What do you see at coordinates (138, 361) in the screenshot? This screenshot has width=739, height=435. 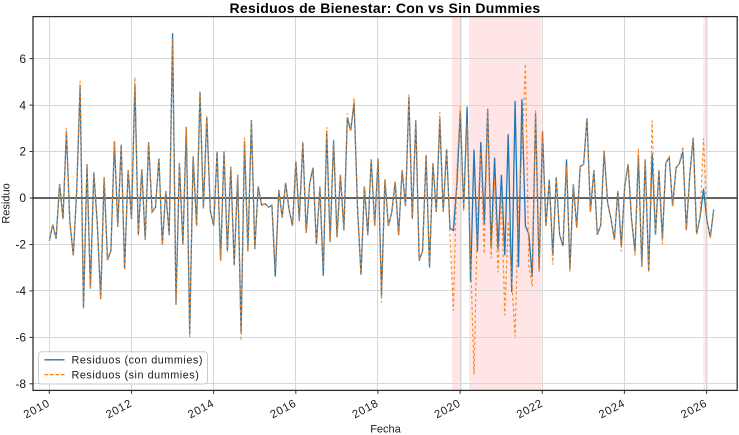 I see `svg-text: Residuos (con dummies)` at bounding box center [138, 361].